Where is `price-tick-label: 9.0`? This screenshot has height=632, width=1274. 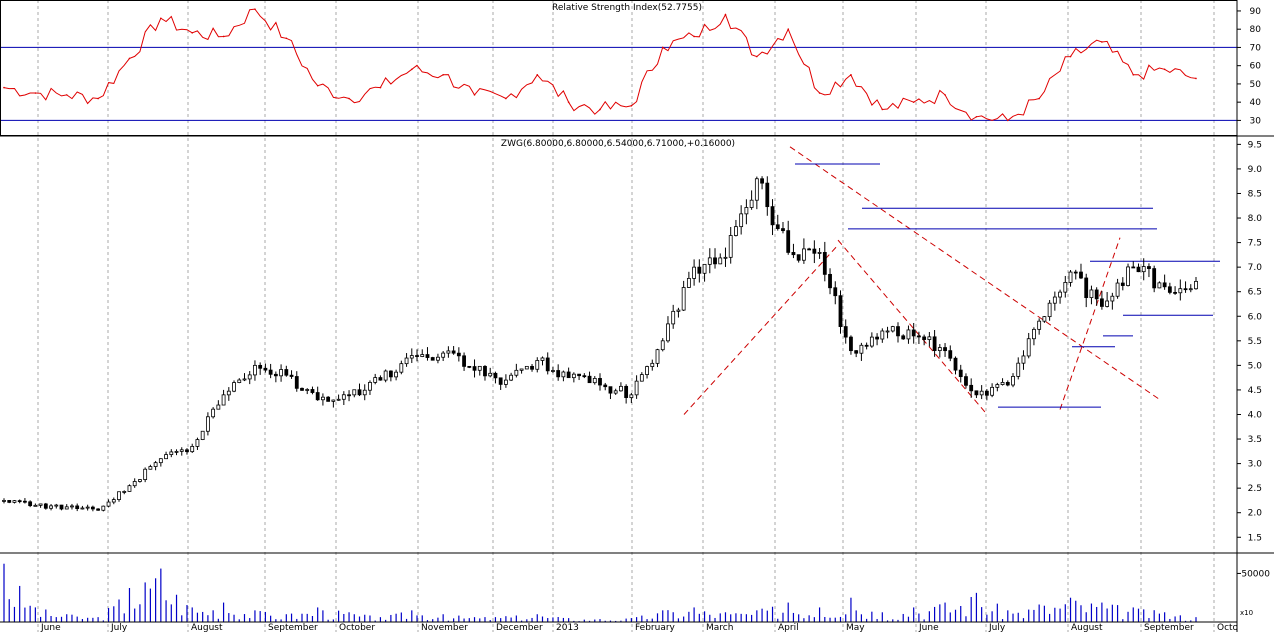
price-tick-label: 9.0 is located at coordinates (1255, 170).